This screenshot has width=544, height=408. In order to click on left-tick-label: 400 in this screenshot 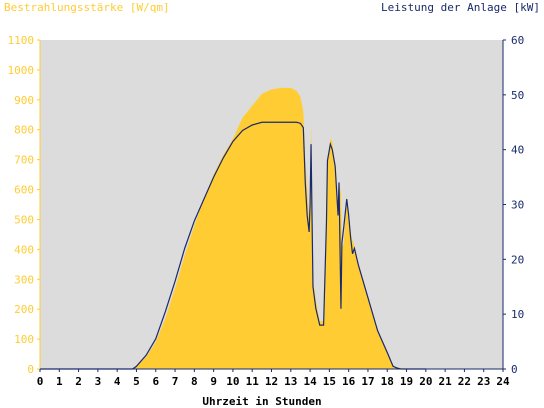, I will do `click(24, 249)`.